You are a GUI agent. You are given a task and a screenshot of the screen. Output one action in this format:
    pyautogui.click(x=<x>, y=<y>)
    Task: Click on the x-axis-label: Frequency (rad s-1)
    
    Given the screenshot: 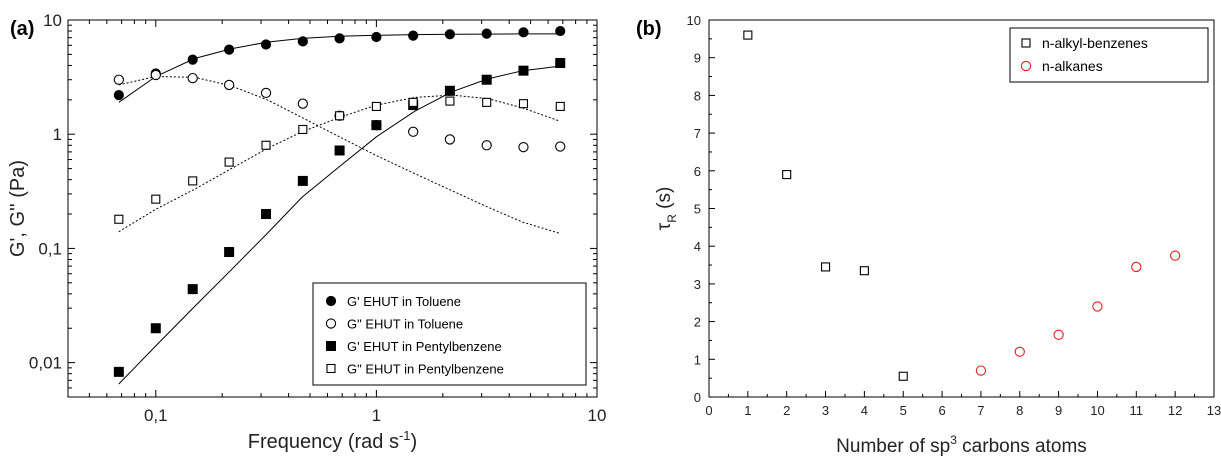 What is the action you would take?
    pyautogui.click(x=332, y=440)
    